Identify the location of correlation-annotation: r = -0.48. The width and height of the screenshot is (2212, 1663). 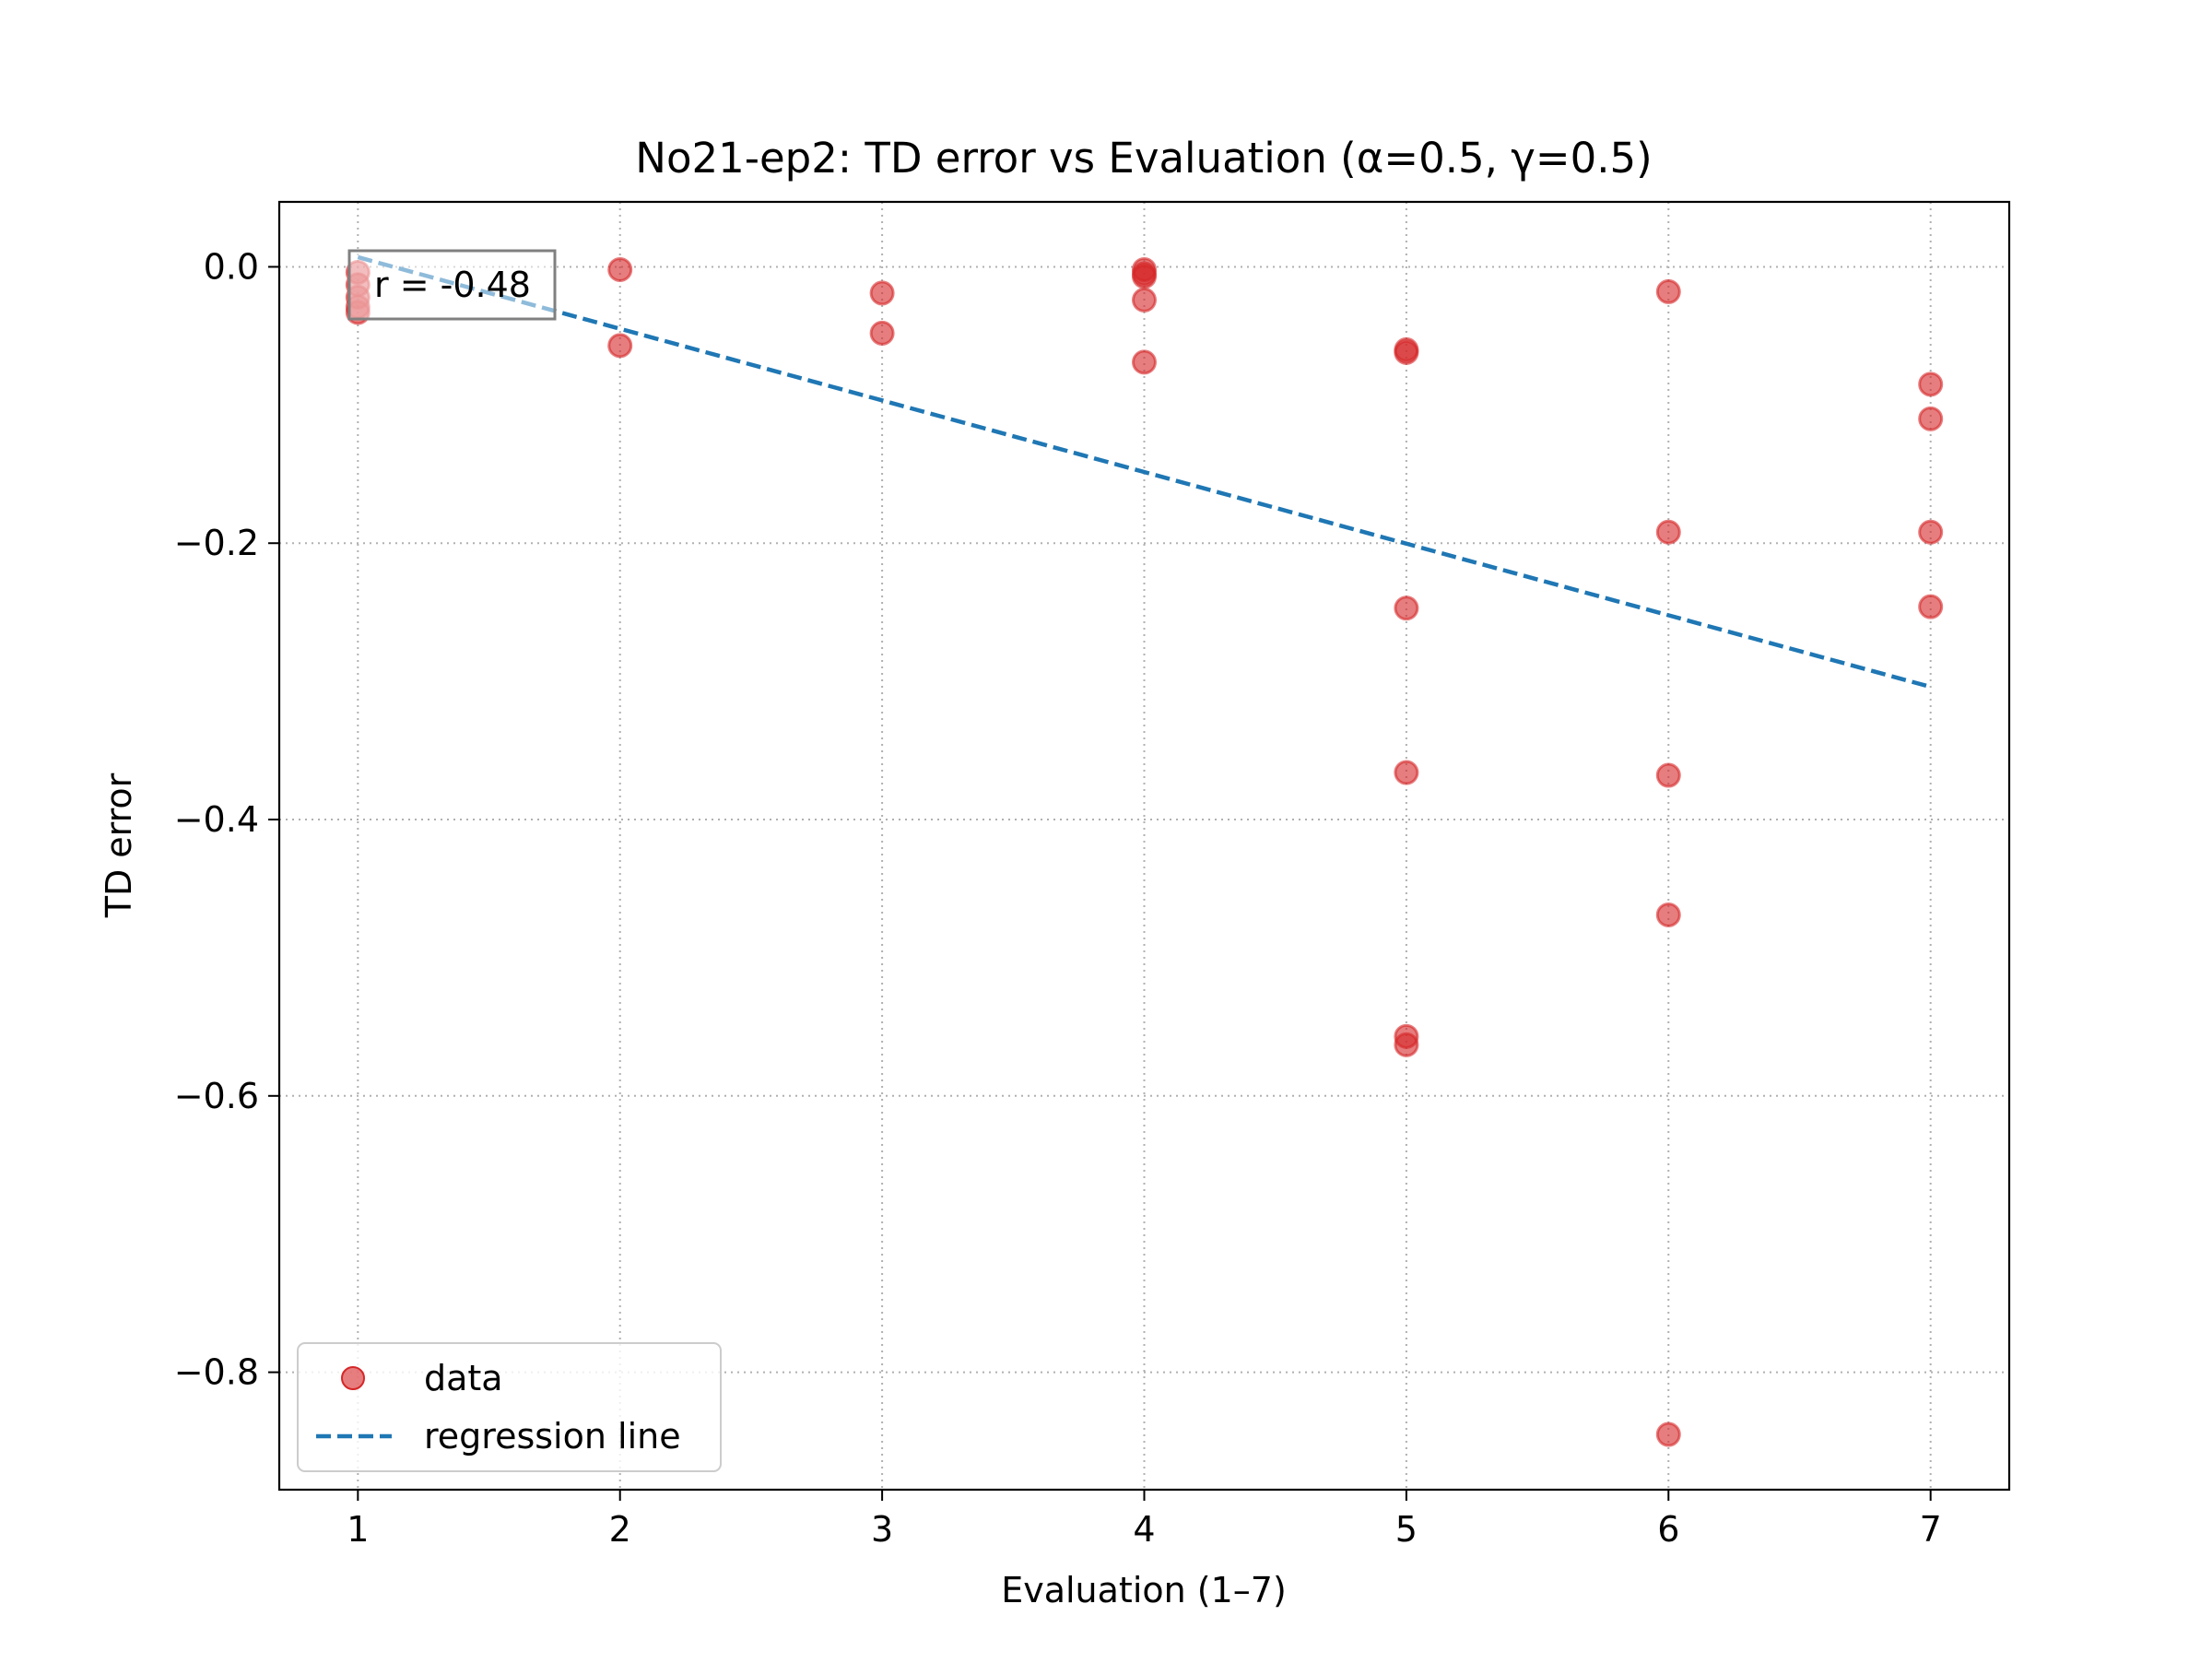
(452, 285).